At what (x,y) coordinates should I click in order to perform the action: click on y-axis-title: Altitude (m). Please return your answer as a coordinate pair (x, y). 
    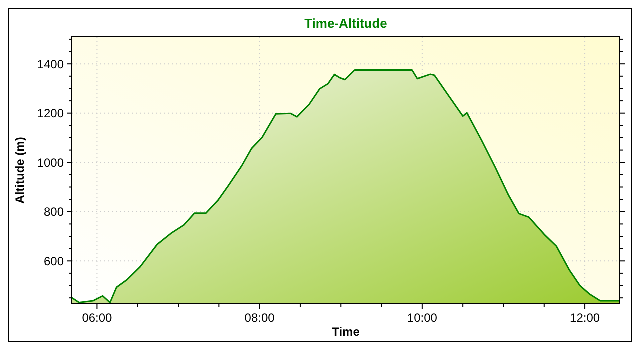
    Looking at the image, I should click on (20, 170).